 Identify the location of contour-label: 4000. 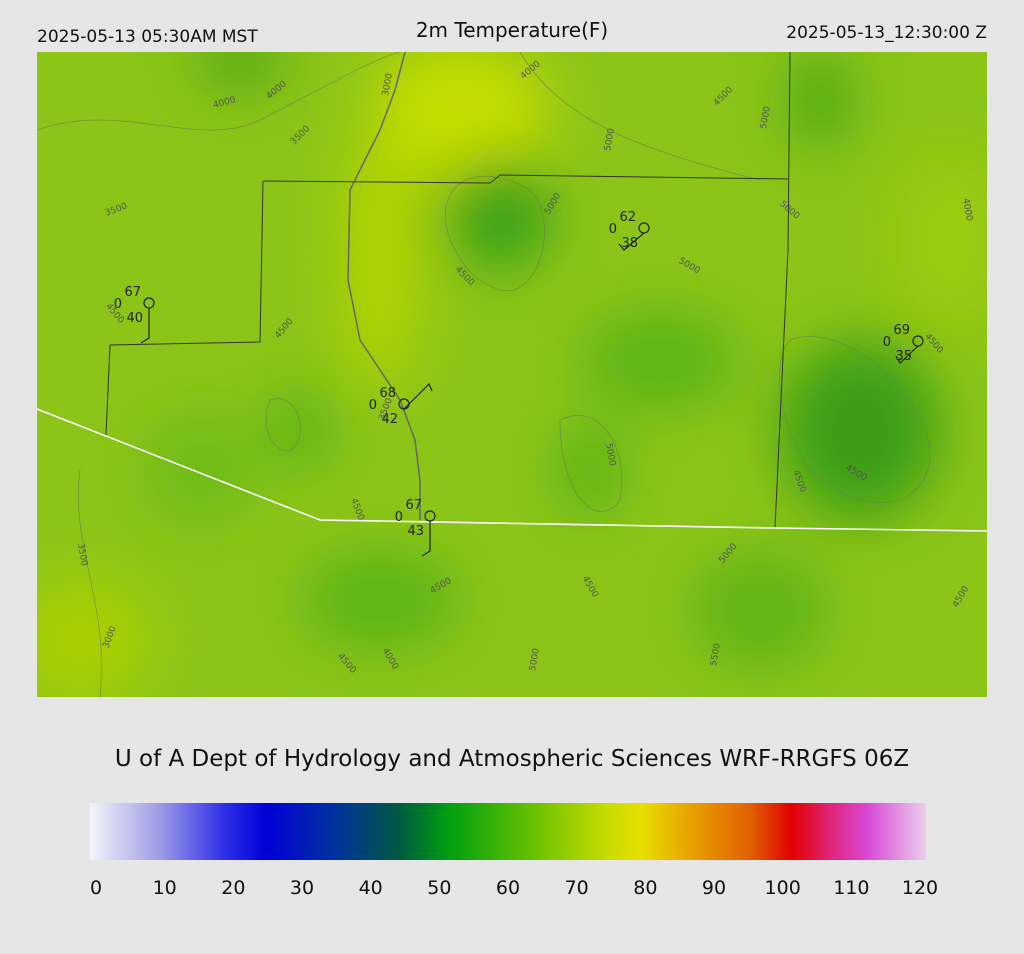
(967, 210).